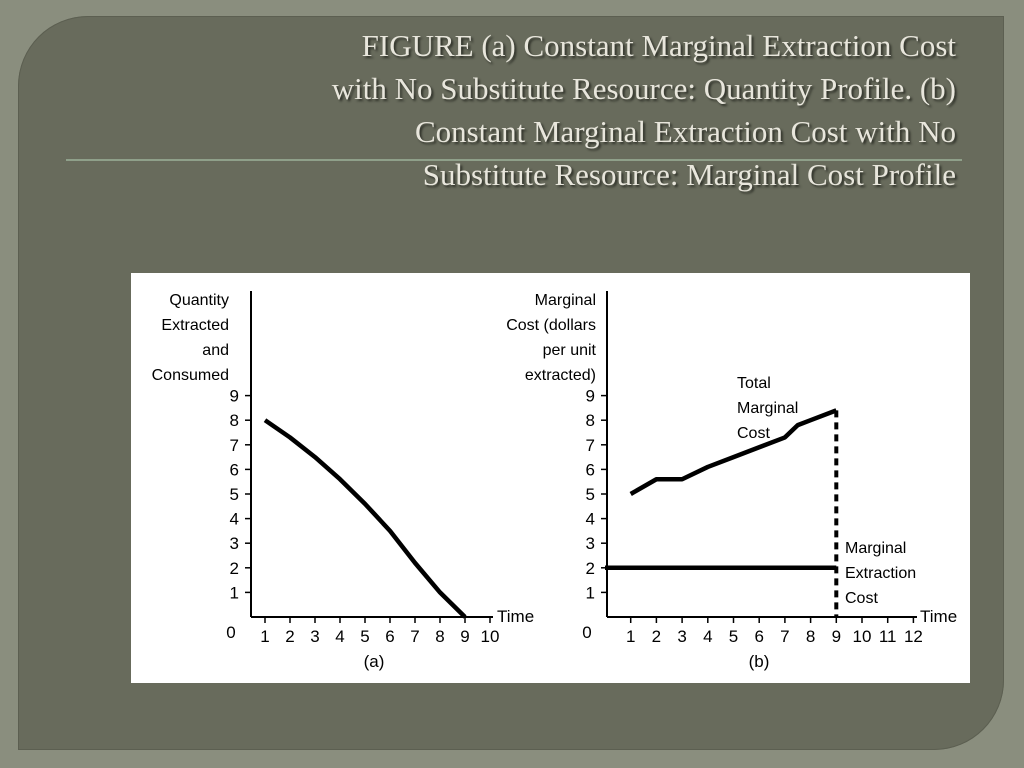 This screenshot has height=768, width=1024. What do you see at coordinates (195, 325) in the screenshot?
I see `panel-a-y-axis-label: Extracted` at bounding box center [195, 325].